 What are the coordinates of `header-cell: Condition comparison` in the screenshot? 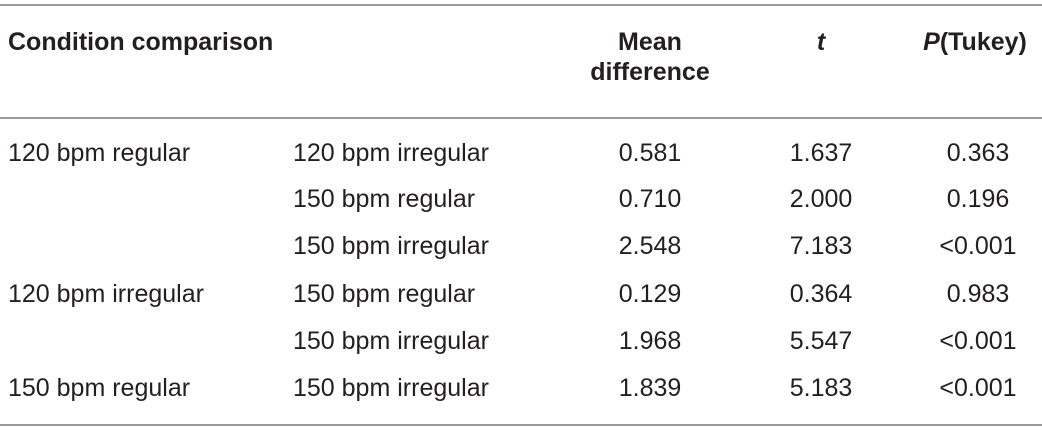 It's located at (141, 42).